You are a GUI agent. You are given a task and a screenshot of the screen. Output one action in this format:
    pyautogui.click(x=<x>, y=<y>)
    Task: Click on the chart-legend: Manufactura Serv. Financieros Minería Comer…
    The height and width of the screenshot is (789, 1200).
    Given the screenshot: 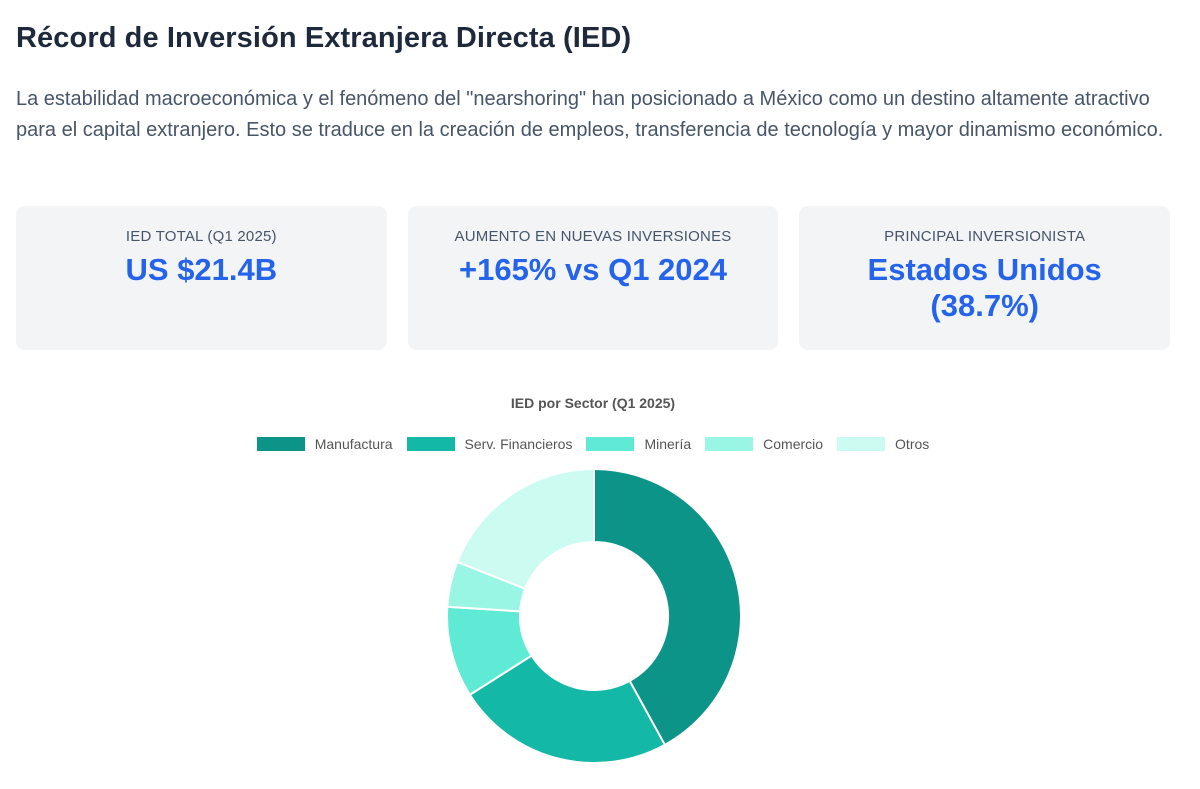 What is the action you would take?
    pyautogui.click(x=593, y=444)
    